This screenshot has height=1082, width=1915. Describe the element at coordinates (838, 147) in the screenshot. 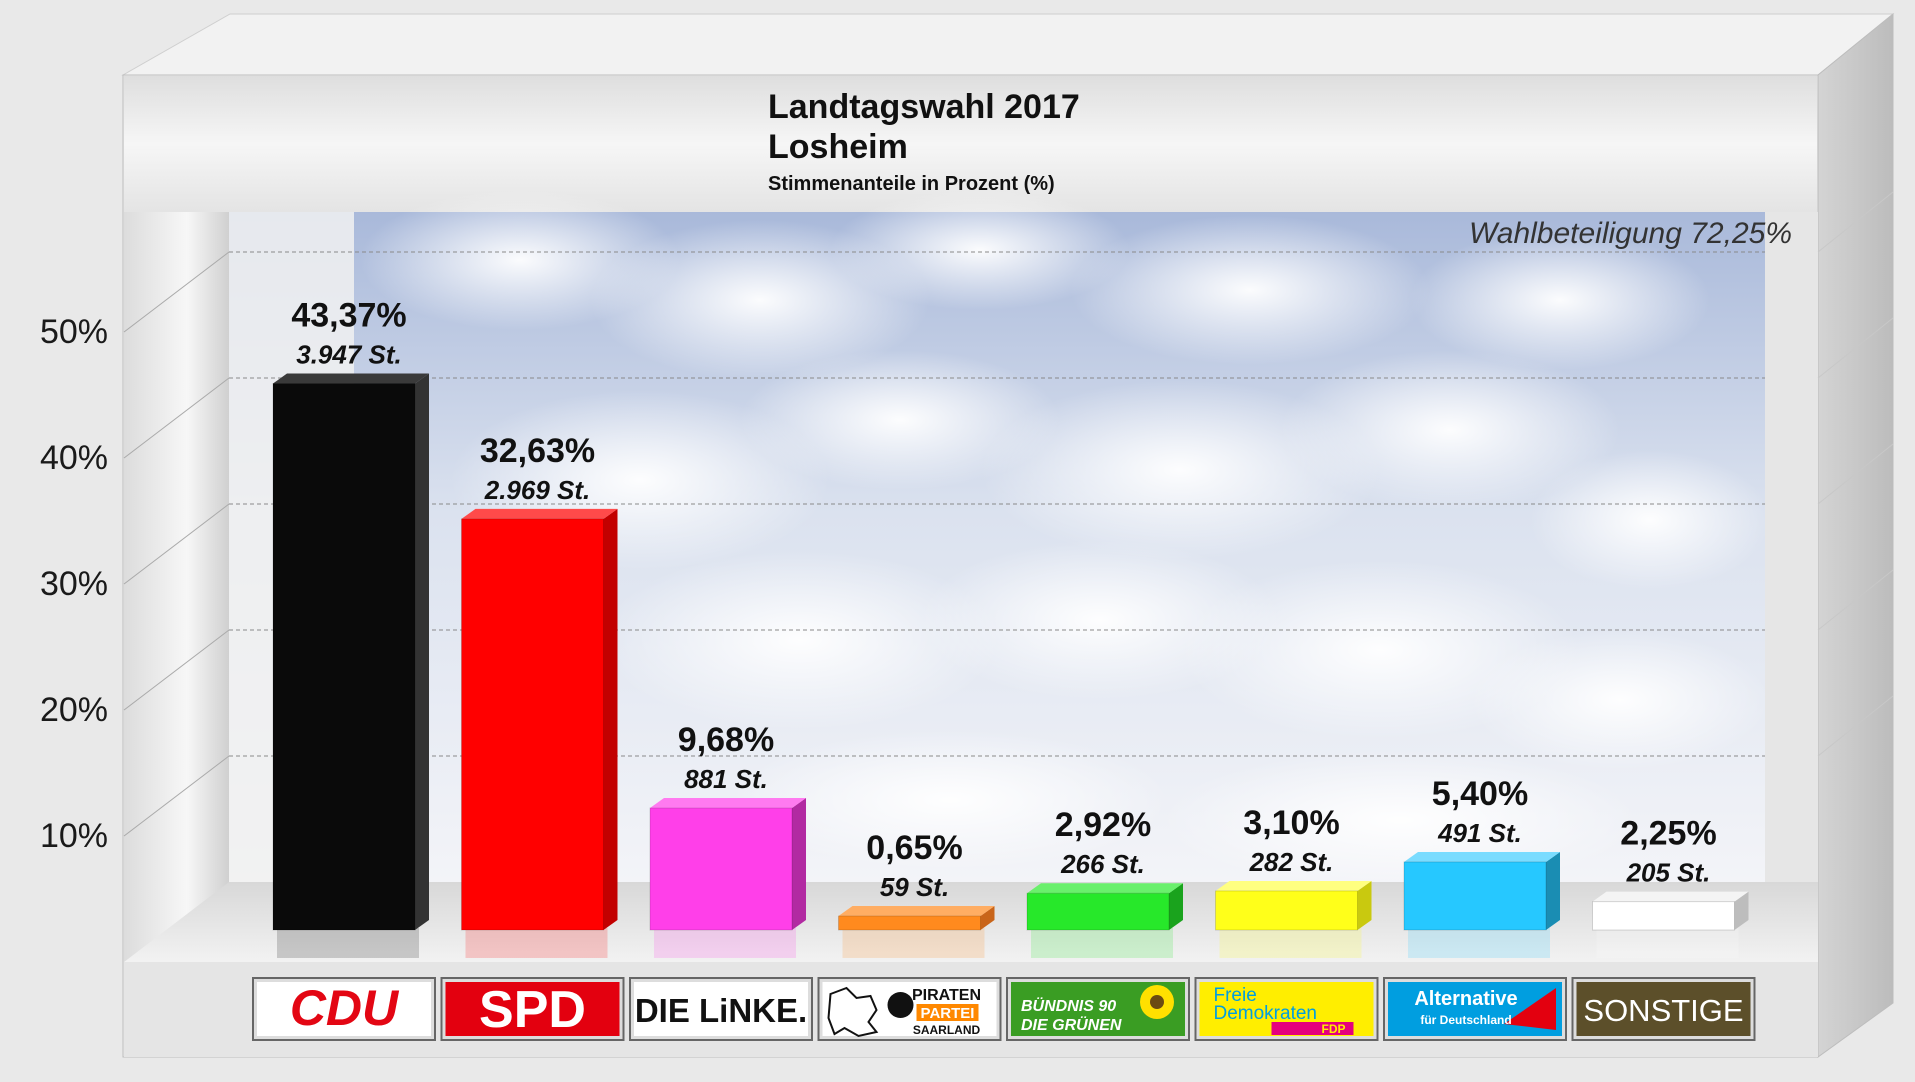

I see `chart-location: Losheim` at that location.